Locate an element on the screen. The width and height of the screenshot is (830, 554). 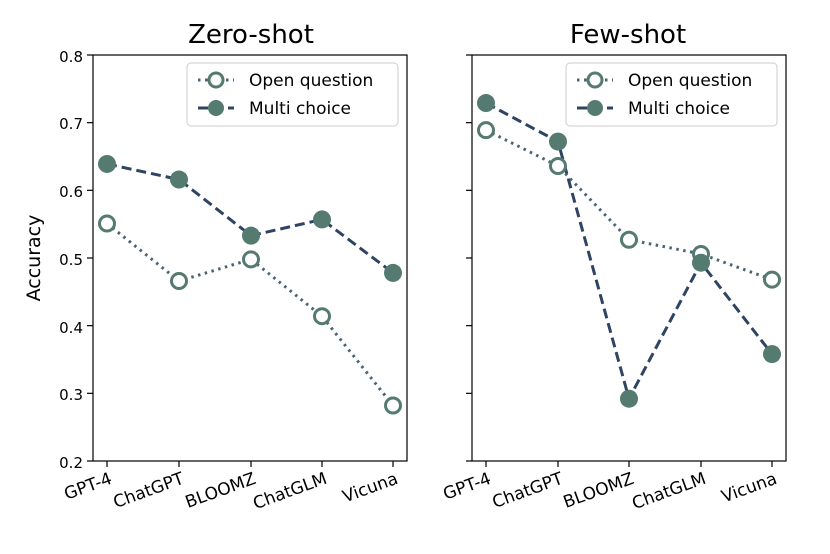
y-axis-ticks: 0.2 0.3 0.4 0.5 0.6 0.7 0.8 is located at coordinates (71, 260).